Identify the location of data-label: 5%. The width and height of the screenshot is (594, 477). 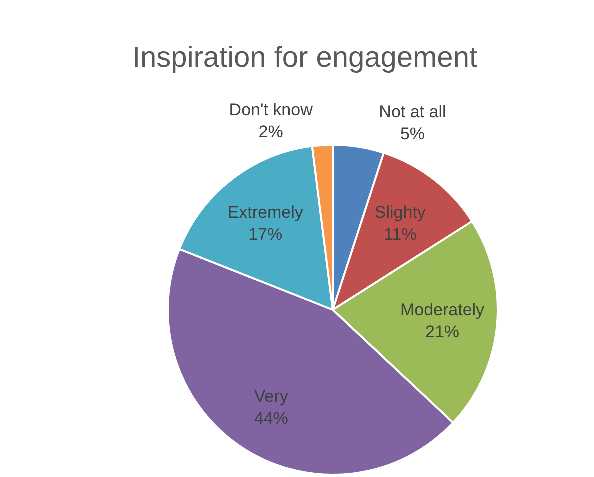
(413, 134).